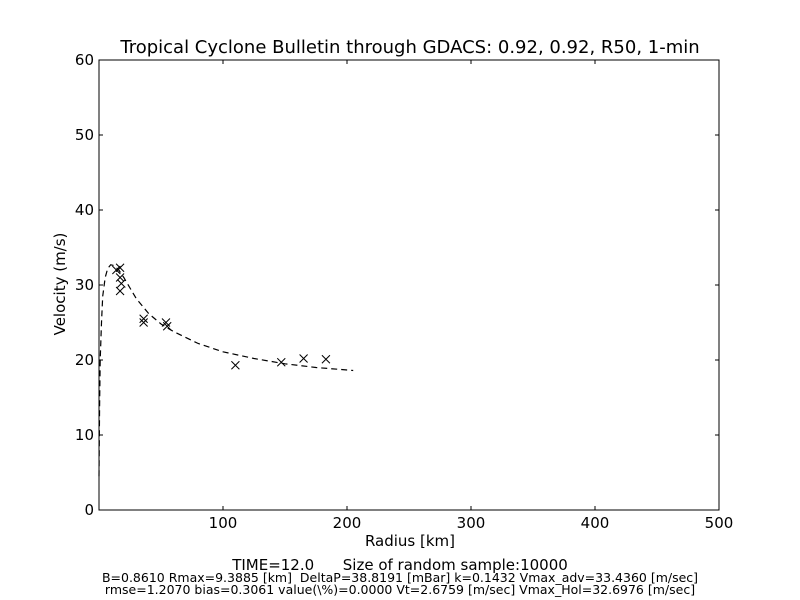  Describe the element at coordinates (84, 60) in the screenshot. I see `y-tick-label: 60` at that location.